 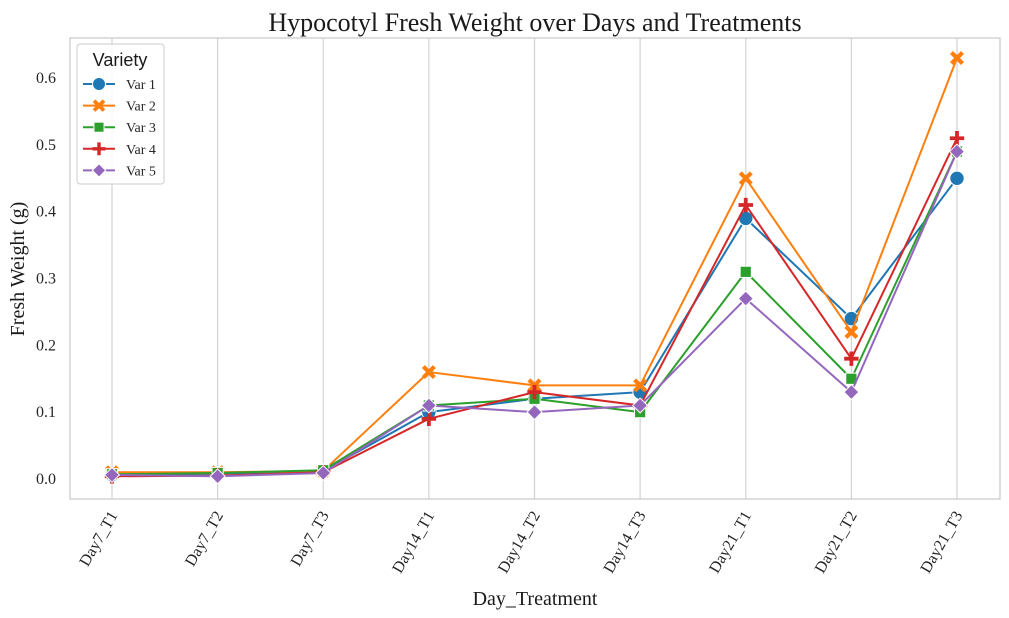 I want to click on y-axis-label: Fresh Weight (g), so click(x=18, y=269).